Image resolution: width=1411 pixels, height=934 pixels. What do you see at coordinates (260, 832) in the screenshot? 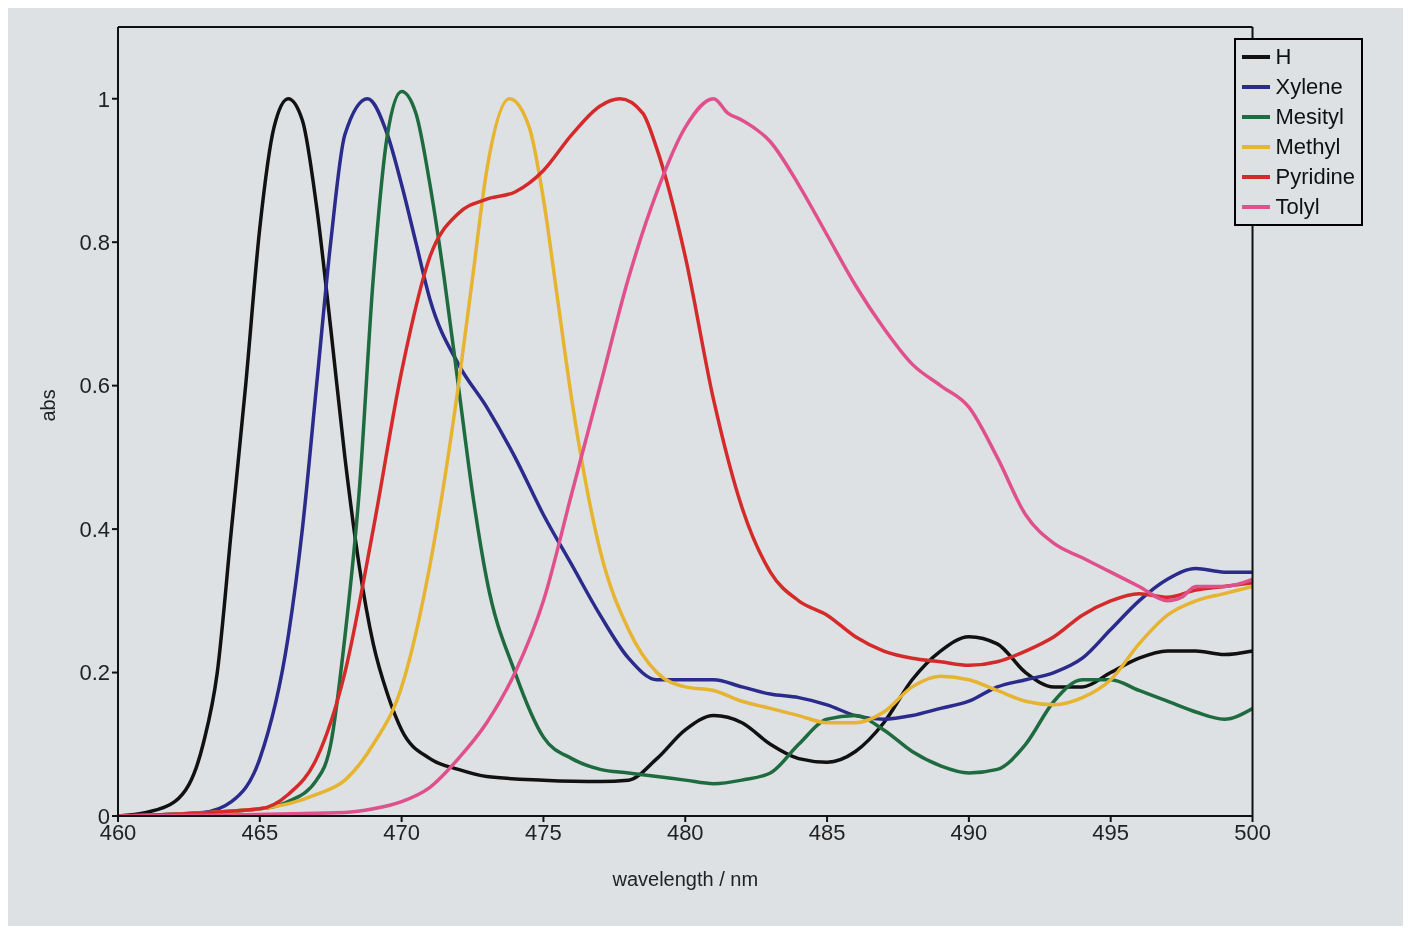
I see `x-tick-label: 465` at bounding box center [260, 832].